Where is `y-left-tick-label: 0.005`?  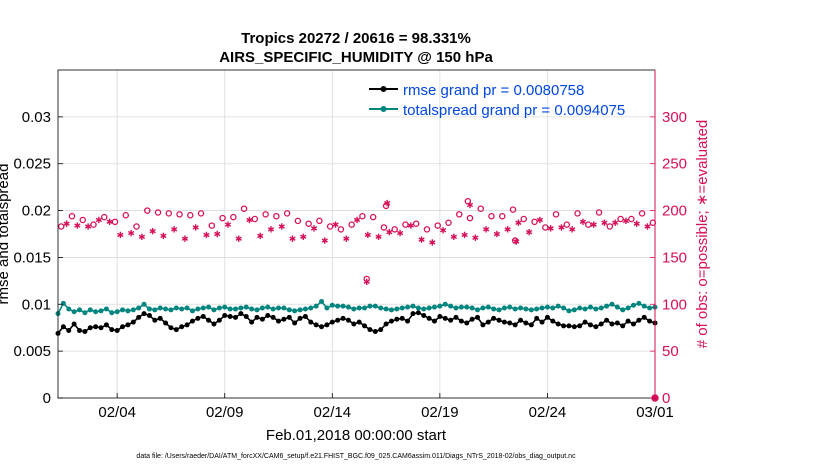
y-left-tick-label: 0.005 is located at coordinates (32, 351).